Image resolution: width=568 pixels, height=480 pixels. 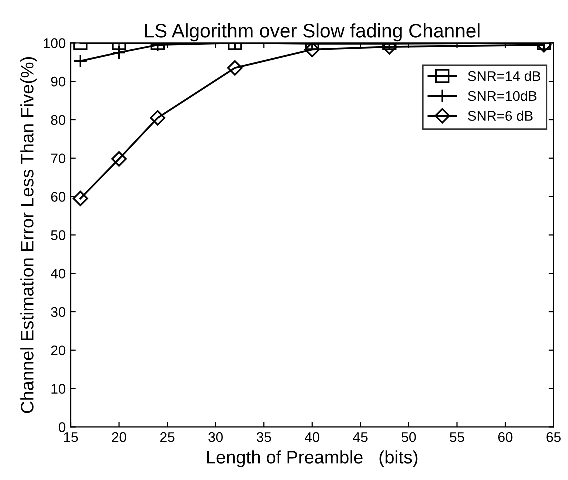 I want to click on legend-label: SNR=14 dB, so click(x=504, y=76).